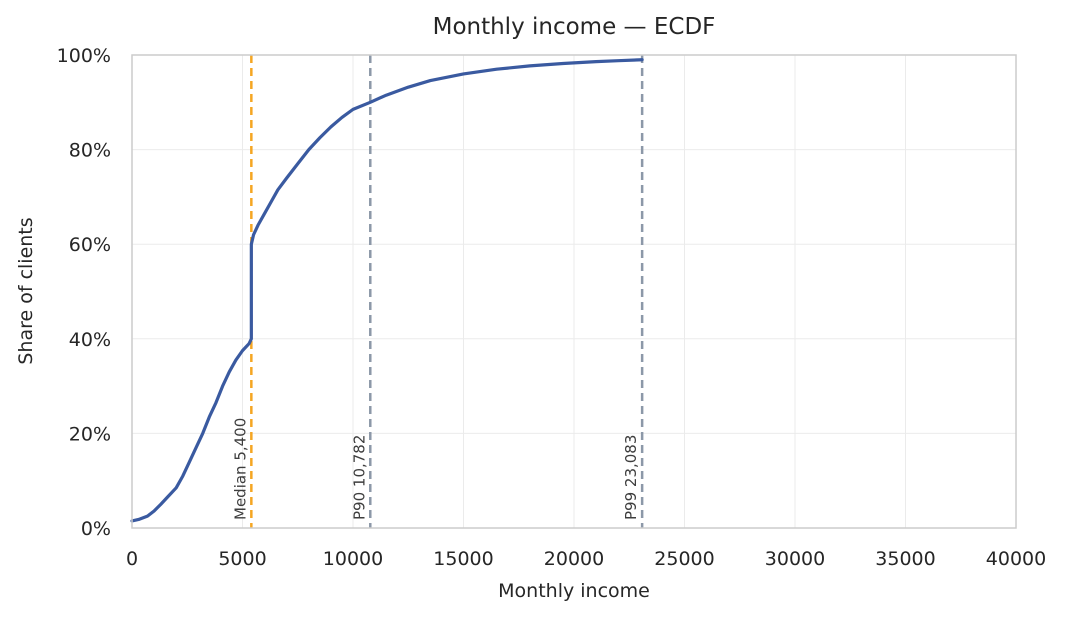  I want to click on x-axis-label: Monthly income, so click(574, 591).